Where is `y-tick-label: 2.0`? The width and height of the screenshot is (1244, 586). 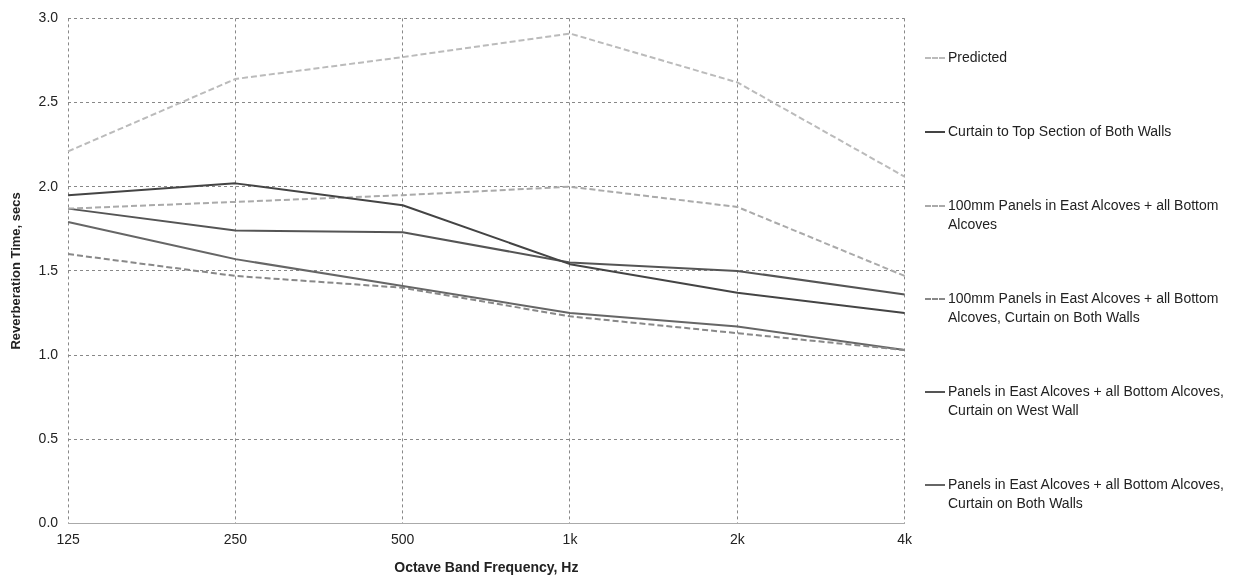
y-tick-label: 2.0 is located at coordinates (48, 185).